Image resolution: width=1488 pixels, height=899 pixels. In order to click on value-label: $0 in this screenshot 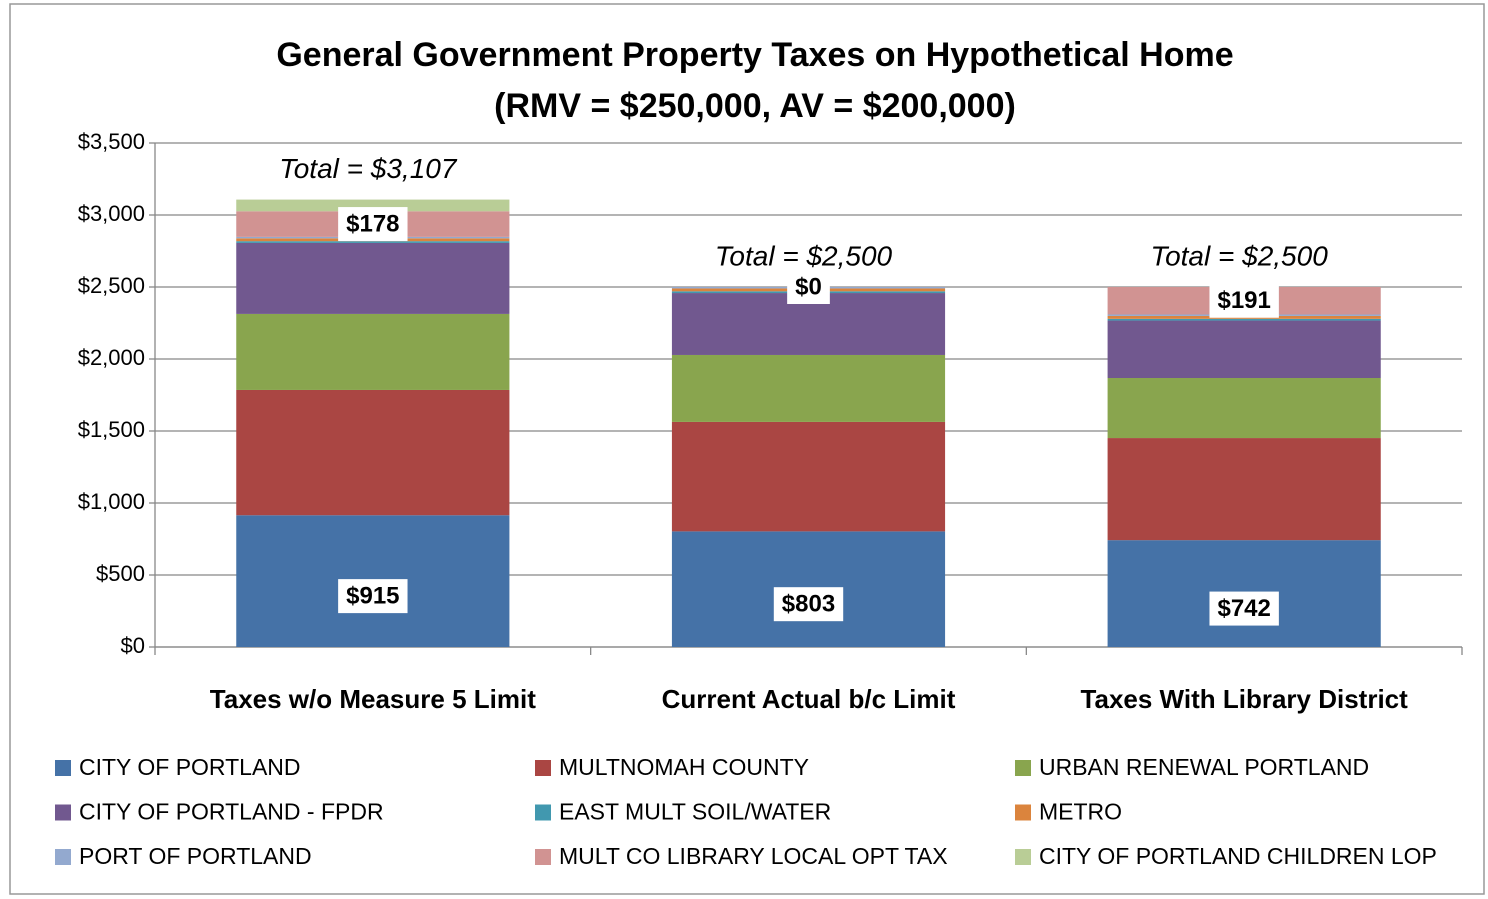, I will do `click(808, 286)`.